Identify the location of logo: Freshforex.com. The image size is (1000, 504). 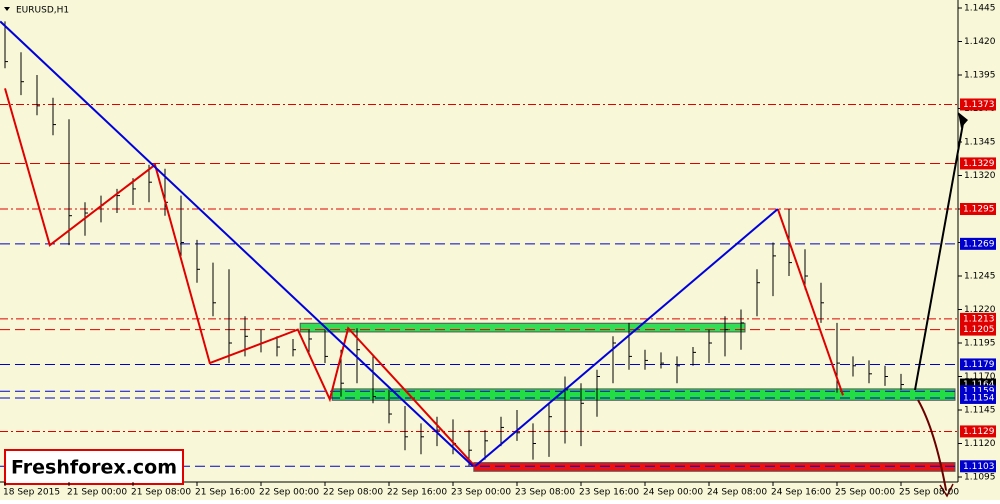
(94, 468).